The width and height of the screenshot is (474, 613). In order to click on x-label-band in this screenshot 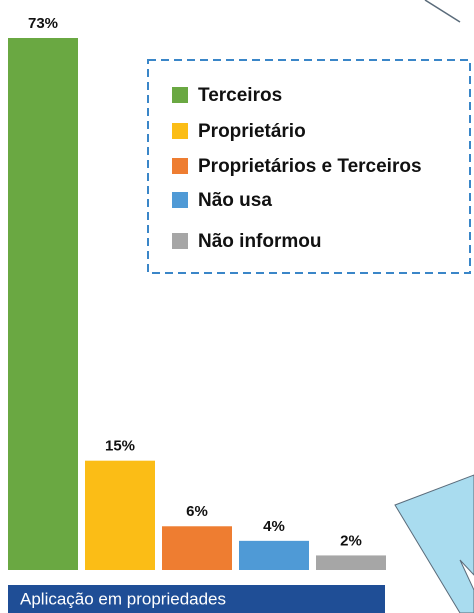, I will do `click(196, 599)`.